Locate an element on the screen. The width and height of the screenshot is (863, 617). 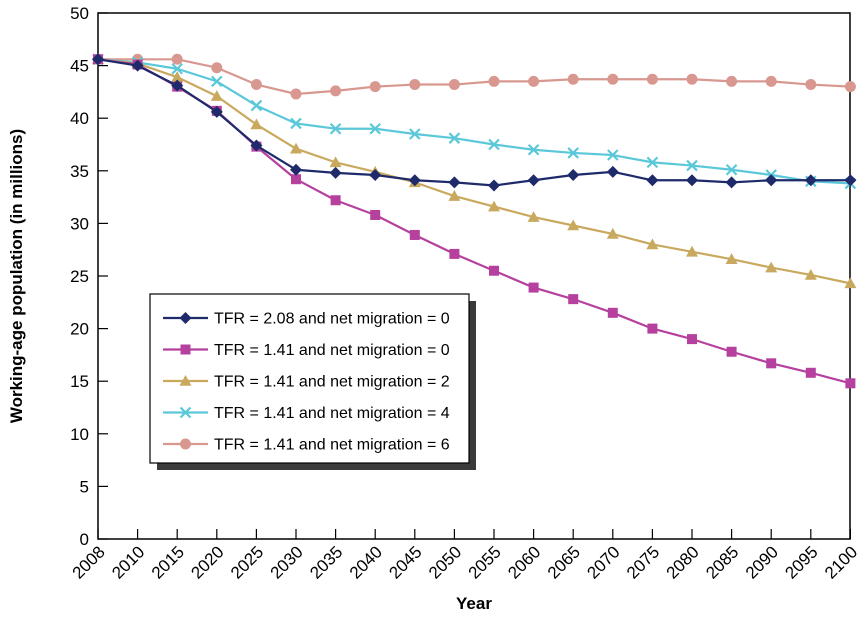
x-tick-label: 2055 is located at coordinates (485, 562).